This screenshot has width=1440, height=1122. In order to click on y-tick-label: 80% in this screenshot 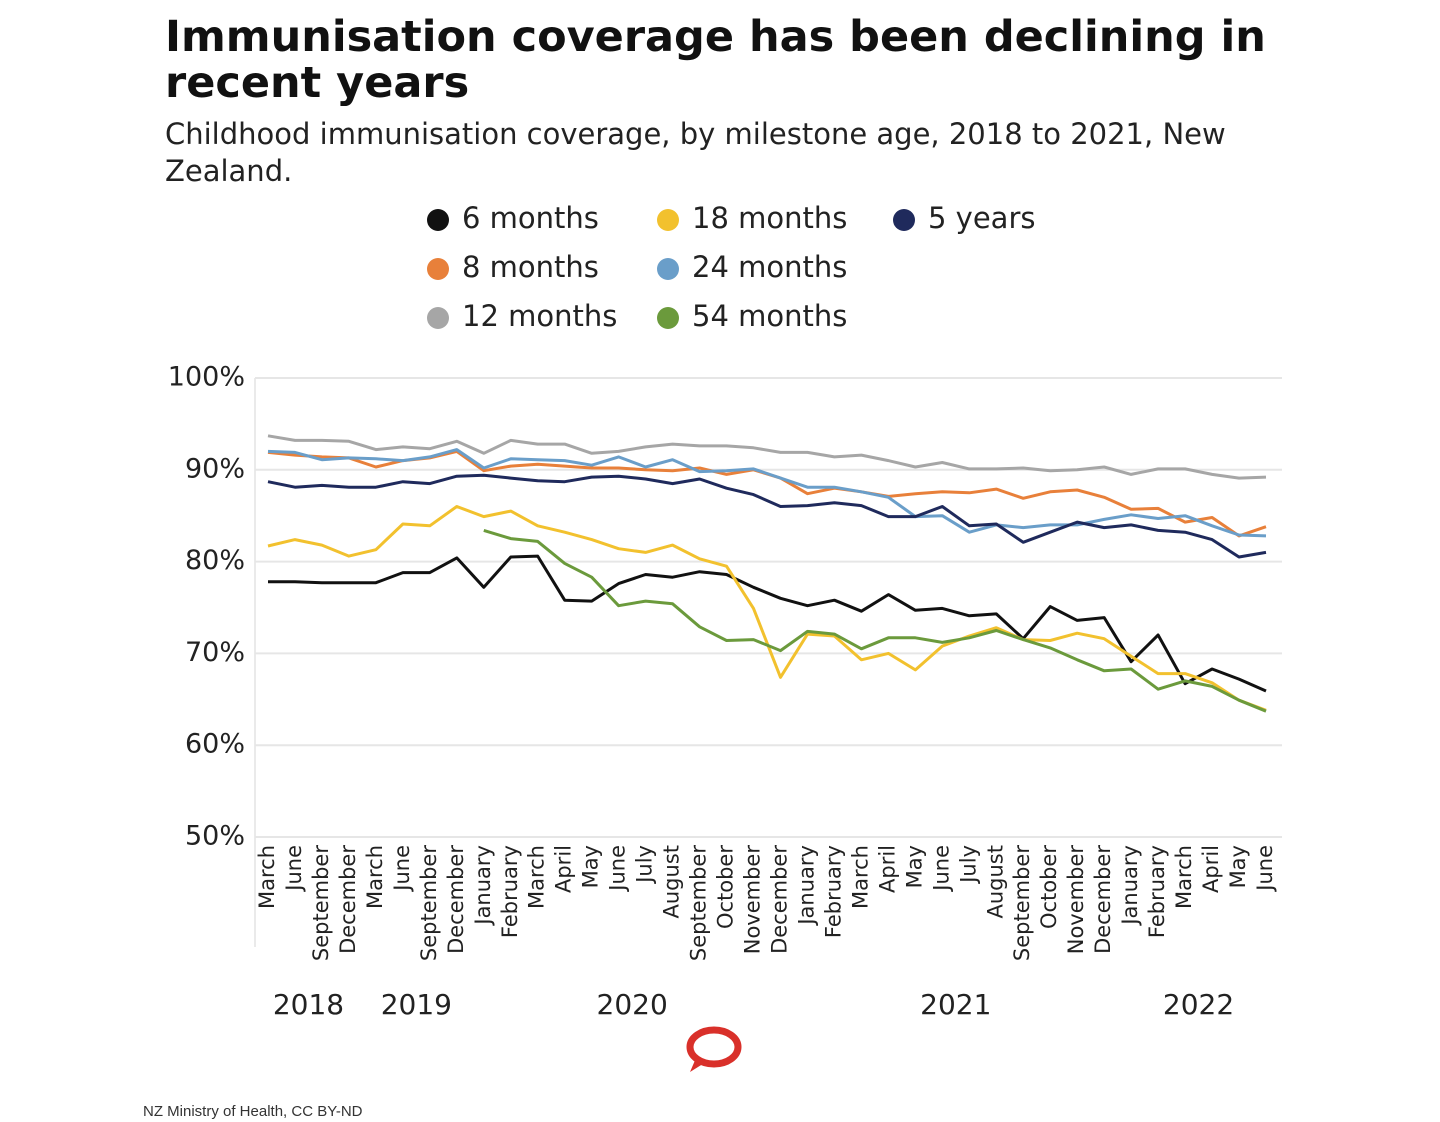, I will do `click(215, 560)`.